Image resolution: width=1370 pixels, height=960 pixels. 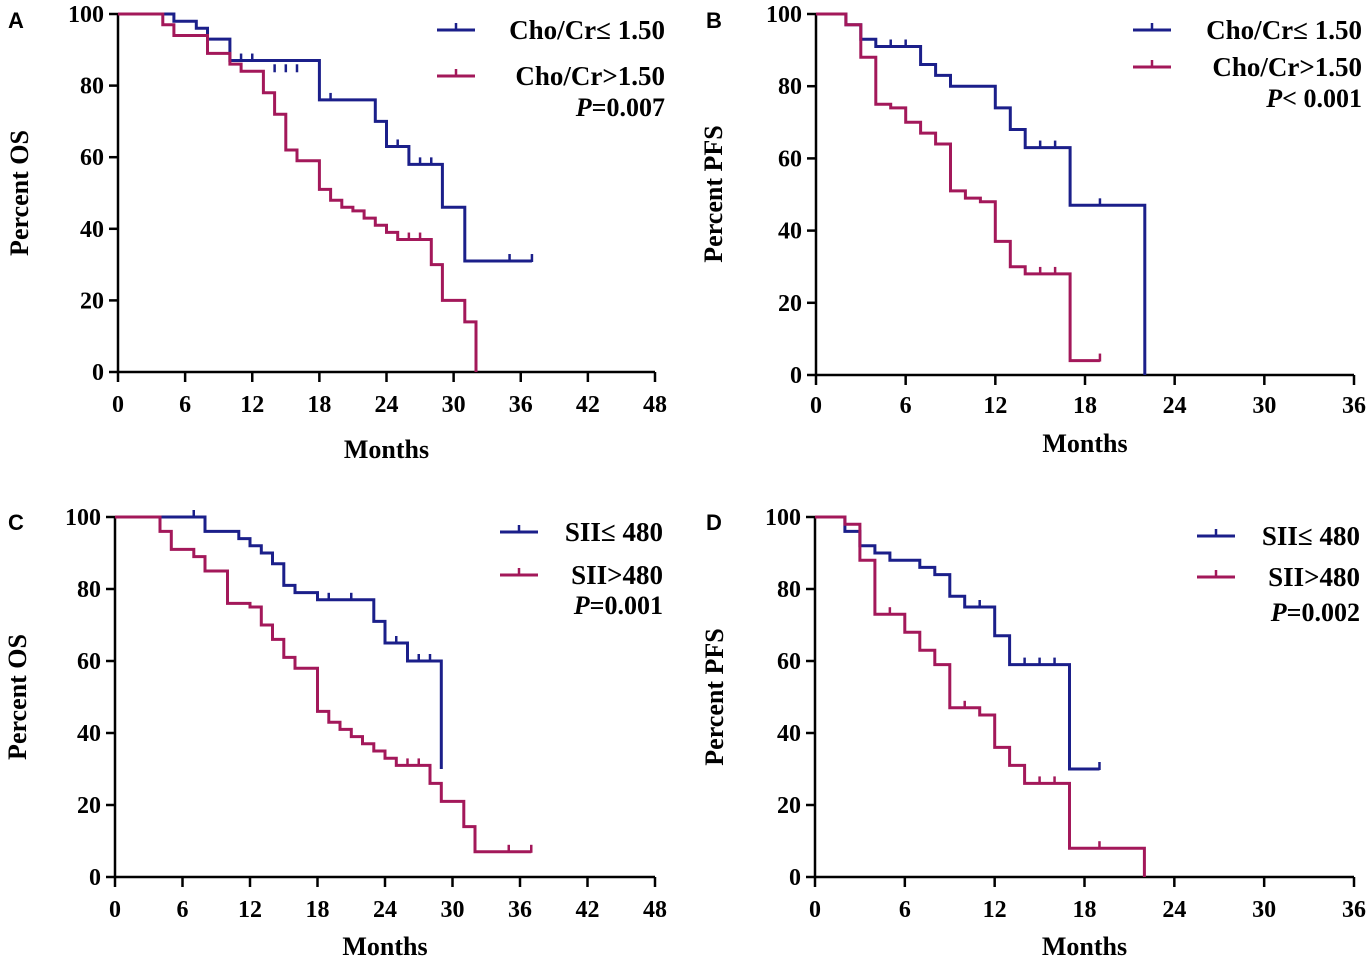 I want to click on p-value-label: P=0.007, so click(x=620, y=107).